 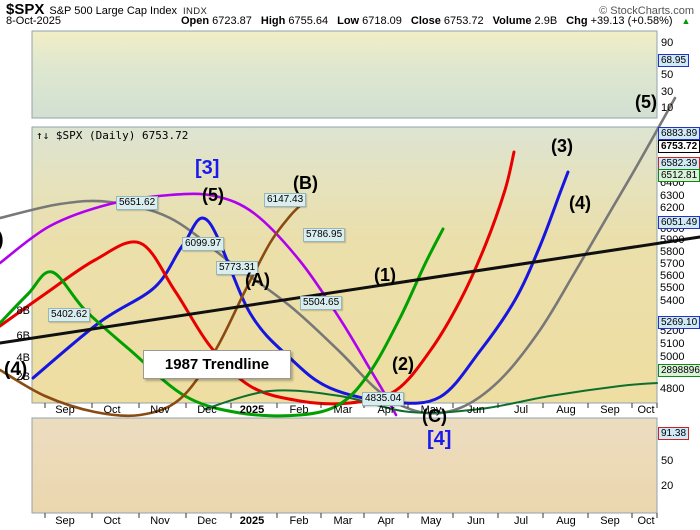 I want to click on price-flag: 2898896, so click(x=679, y=370).